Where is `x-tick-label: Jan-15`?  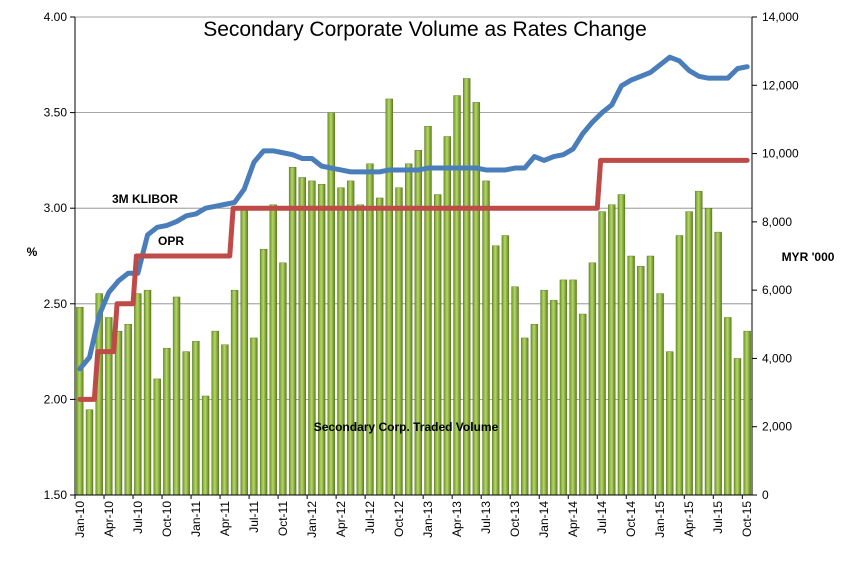
x-tick-label: Jan-15 is located at coordinates (660, 519).